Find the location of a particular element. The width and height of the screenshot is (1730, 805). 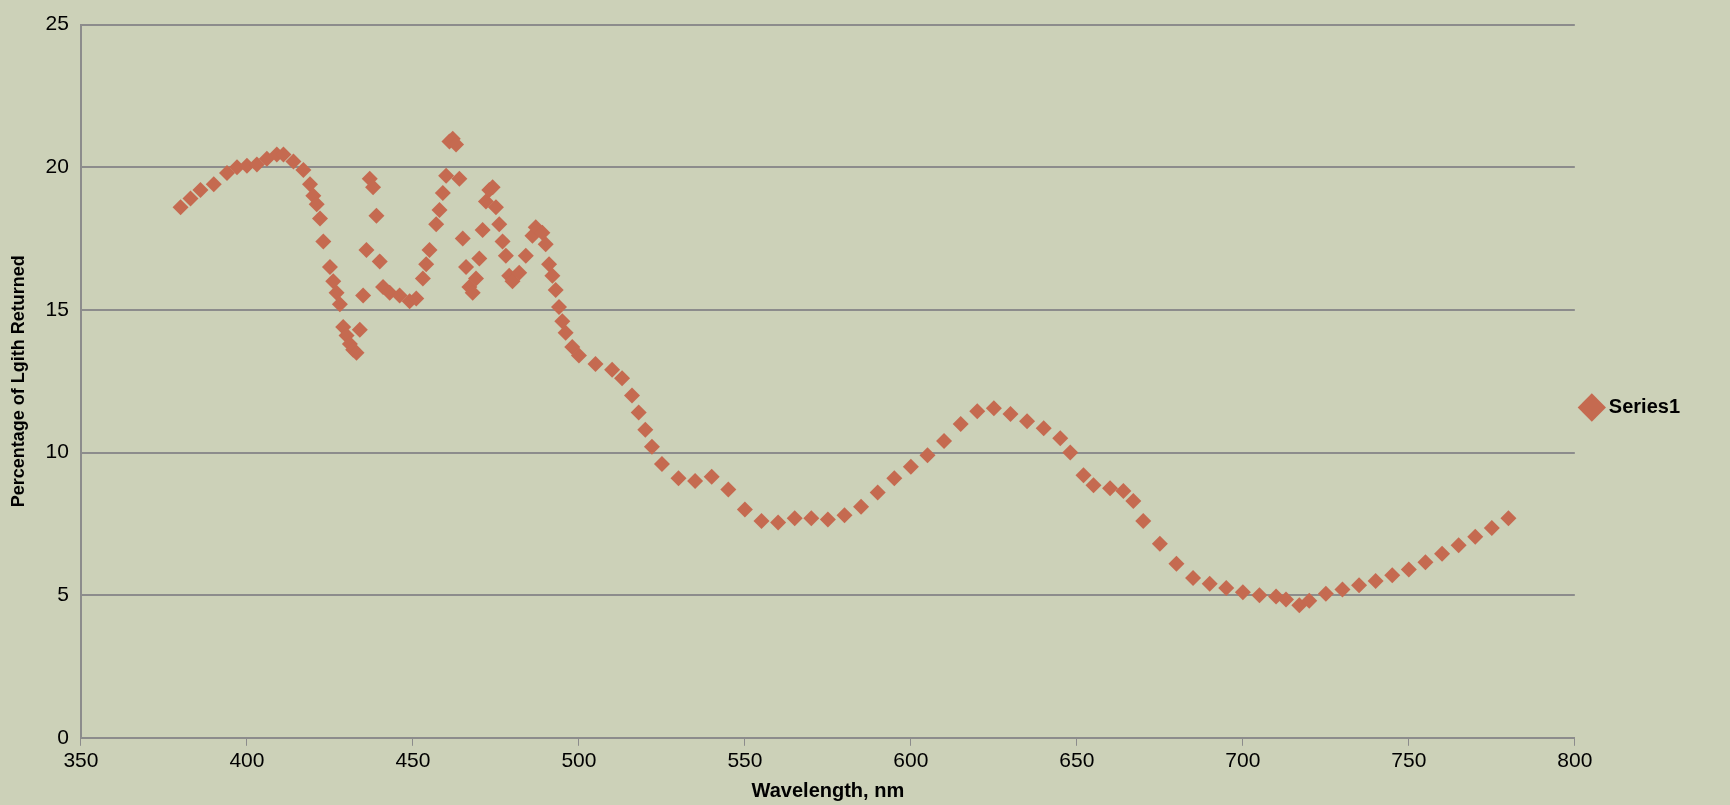

y-tick-label: 15 is located at coordinates (57, 308).